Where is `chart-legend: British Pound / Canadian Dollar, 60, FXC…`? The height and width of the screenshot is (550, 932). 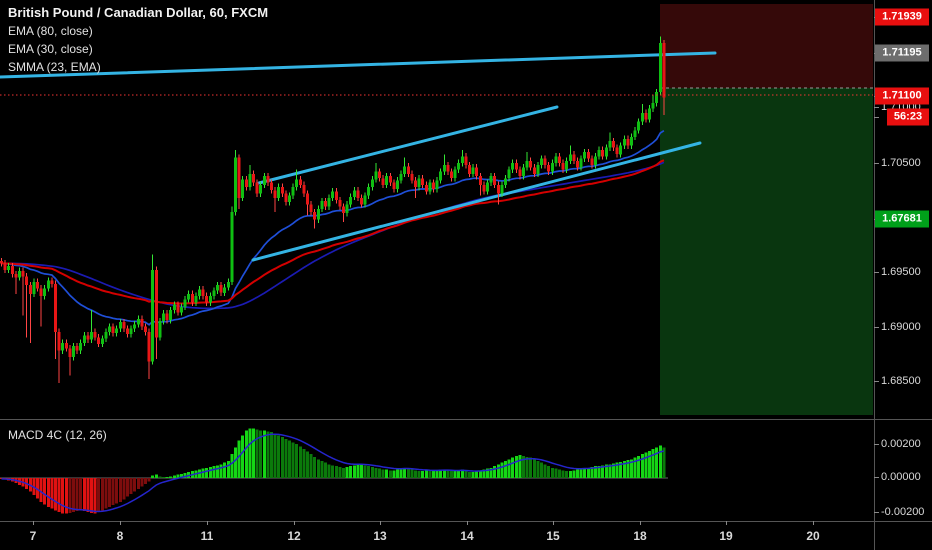 chart-legend: British Pound / Canadian Dollar, 60, FXC… is located at coordinates (138, 40).